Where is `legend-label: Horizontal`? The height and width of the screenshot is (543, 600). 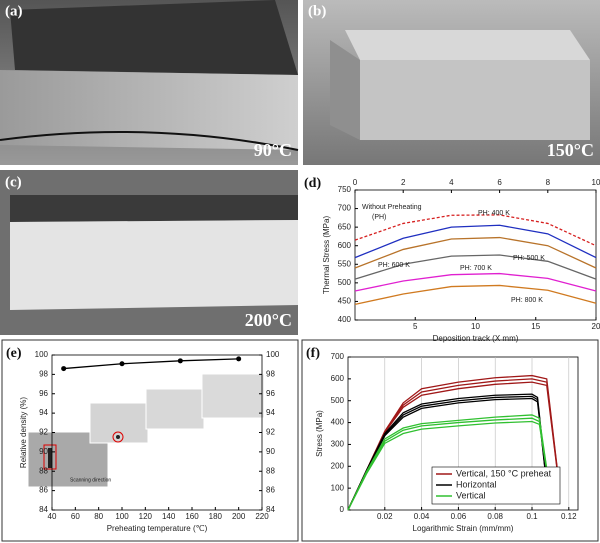
legend-label: Horizontal is located at coordinates (476, 484).